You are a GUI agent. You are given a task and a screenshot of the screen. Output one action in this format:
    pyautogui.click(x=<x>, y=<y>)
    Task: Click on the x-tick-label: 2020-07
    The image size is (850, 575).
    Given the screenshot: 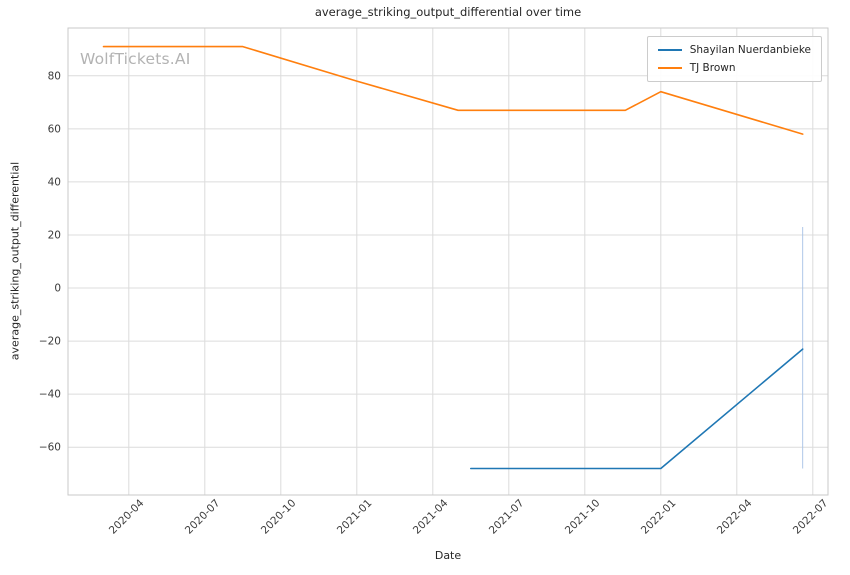 What is the action you would take?
    pyautogui.click(x=203, y=517)
    